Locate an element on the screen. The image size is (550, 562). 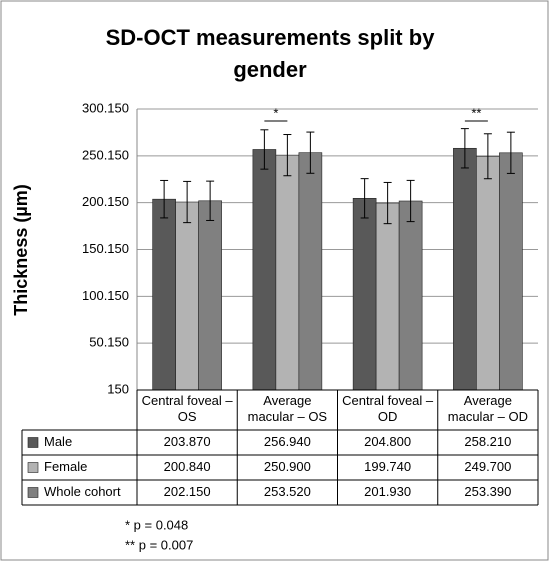
chart-title: SD-OCT measurements split by gender is located at coordinates (270, 53).